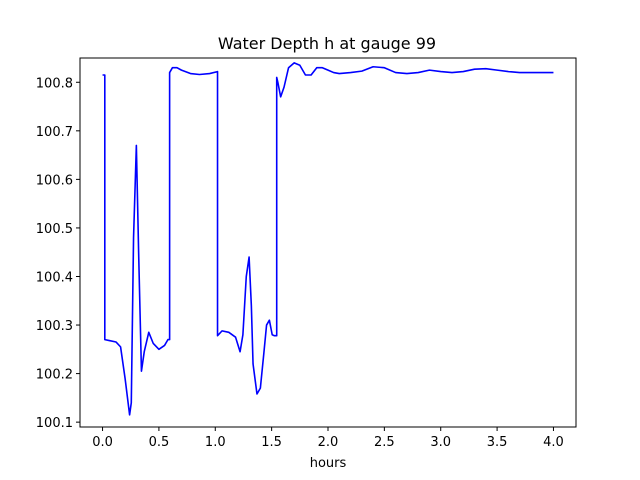 The width and height of the screenshot is (640, 480). I want to click on x-axis: 0.0 0.5 1.0 1.5 2.0 2.5 3.0 3.5 4.0, so click(328, 438).